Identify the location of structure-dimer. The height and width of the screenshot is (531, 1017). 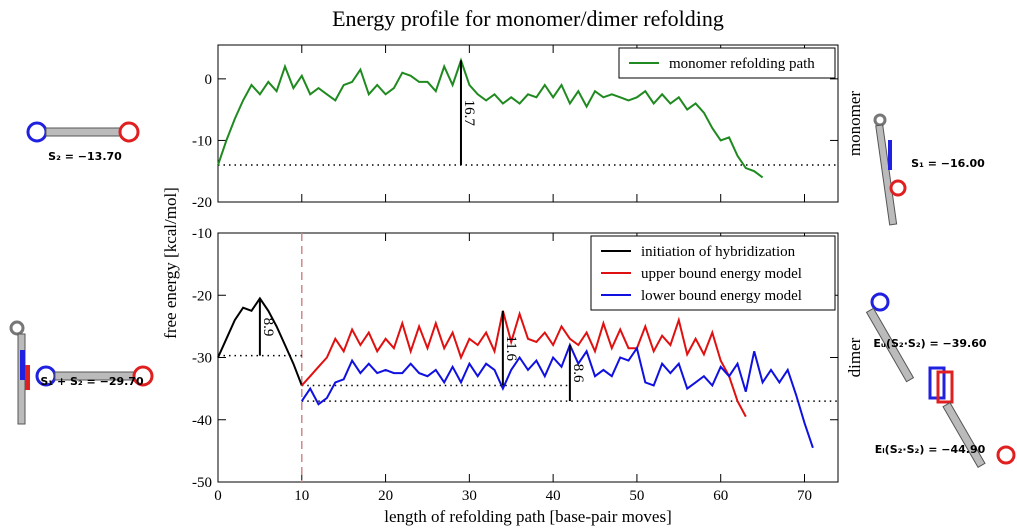
(940, 380).